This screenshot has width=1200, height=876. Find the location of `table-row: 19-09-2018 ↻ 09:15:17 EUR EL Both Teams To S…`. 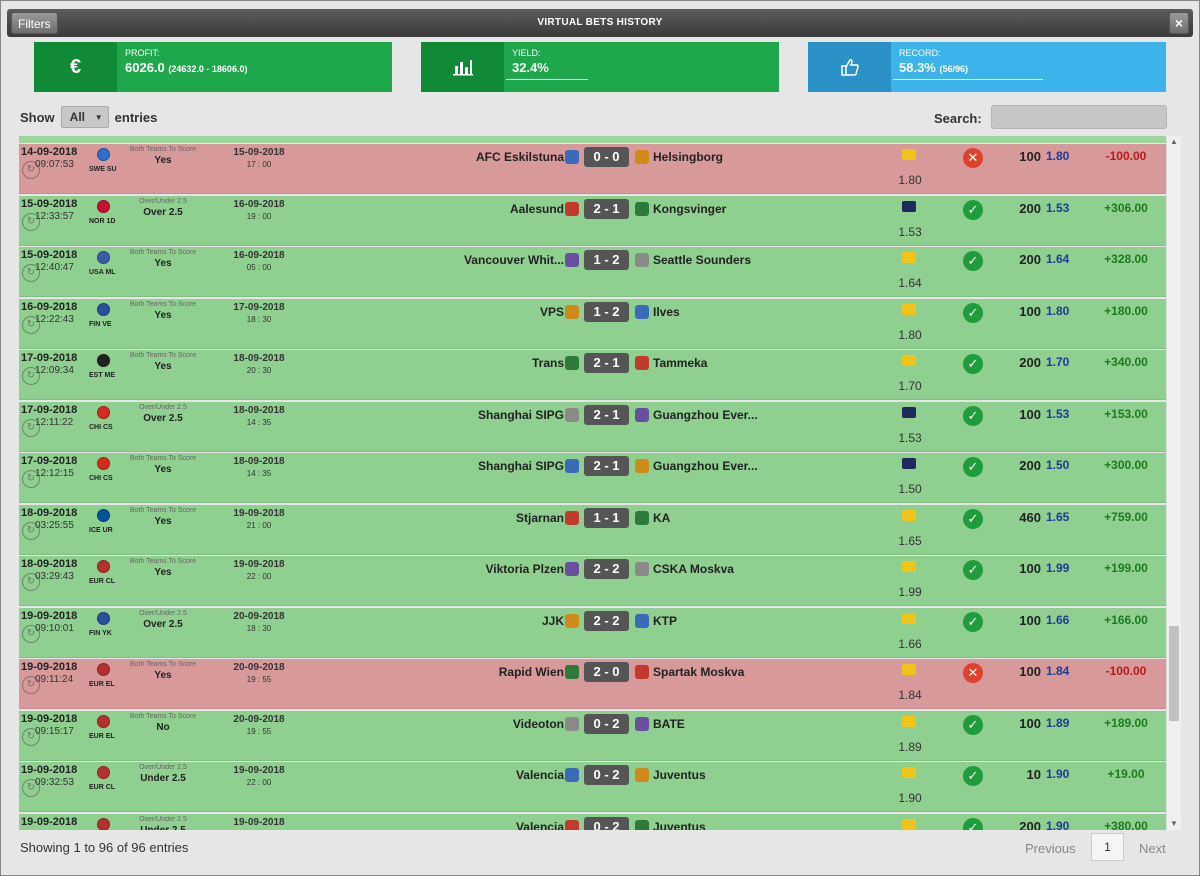

table-row: 19-09-2018 ↻ 09:15:17 EUR EL Both Teams To S… is located at coordinates (592, 735).